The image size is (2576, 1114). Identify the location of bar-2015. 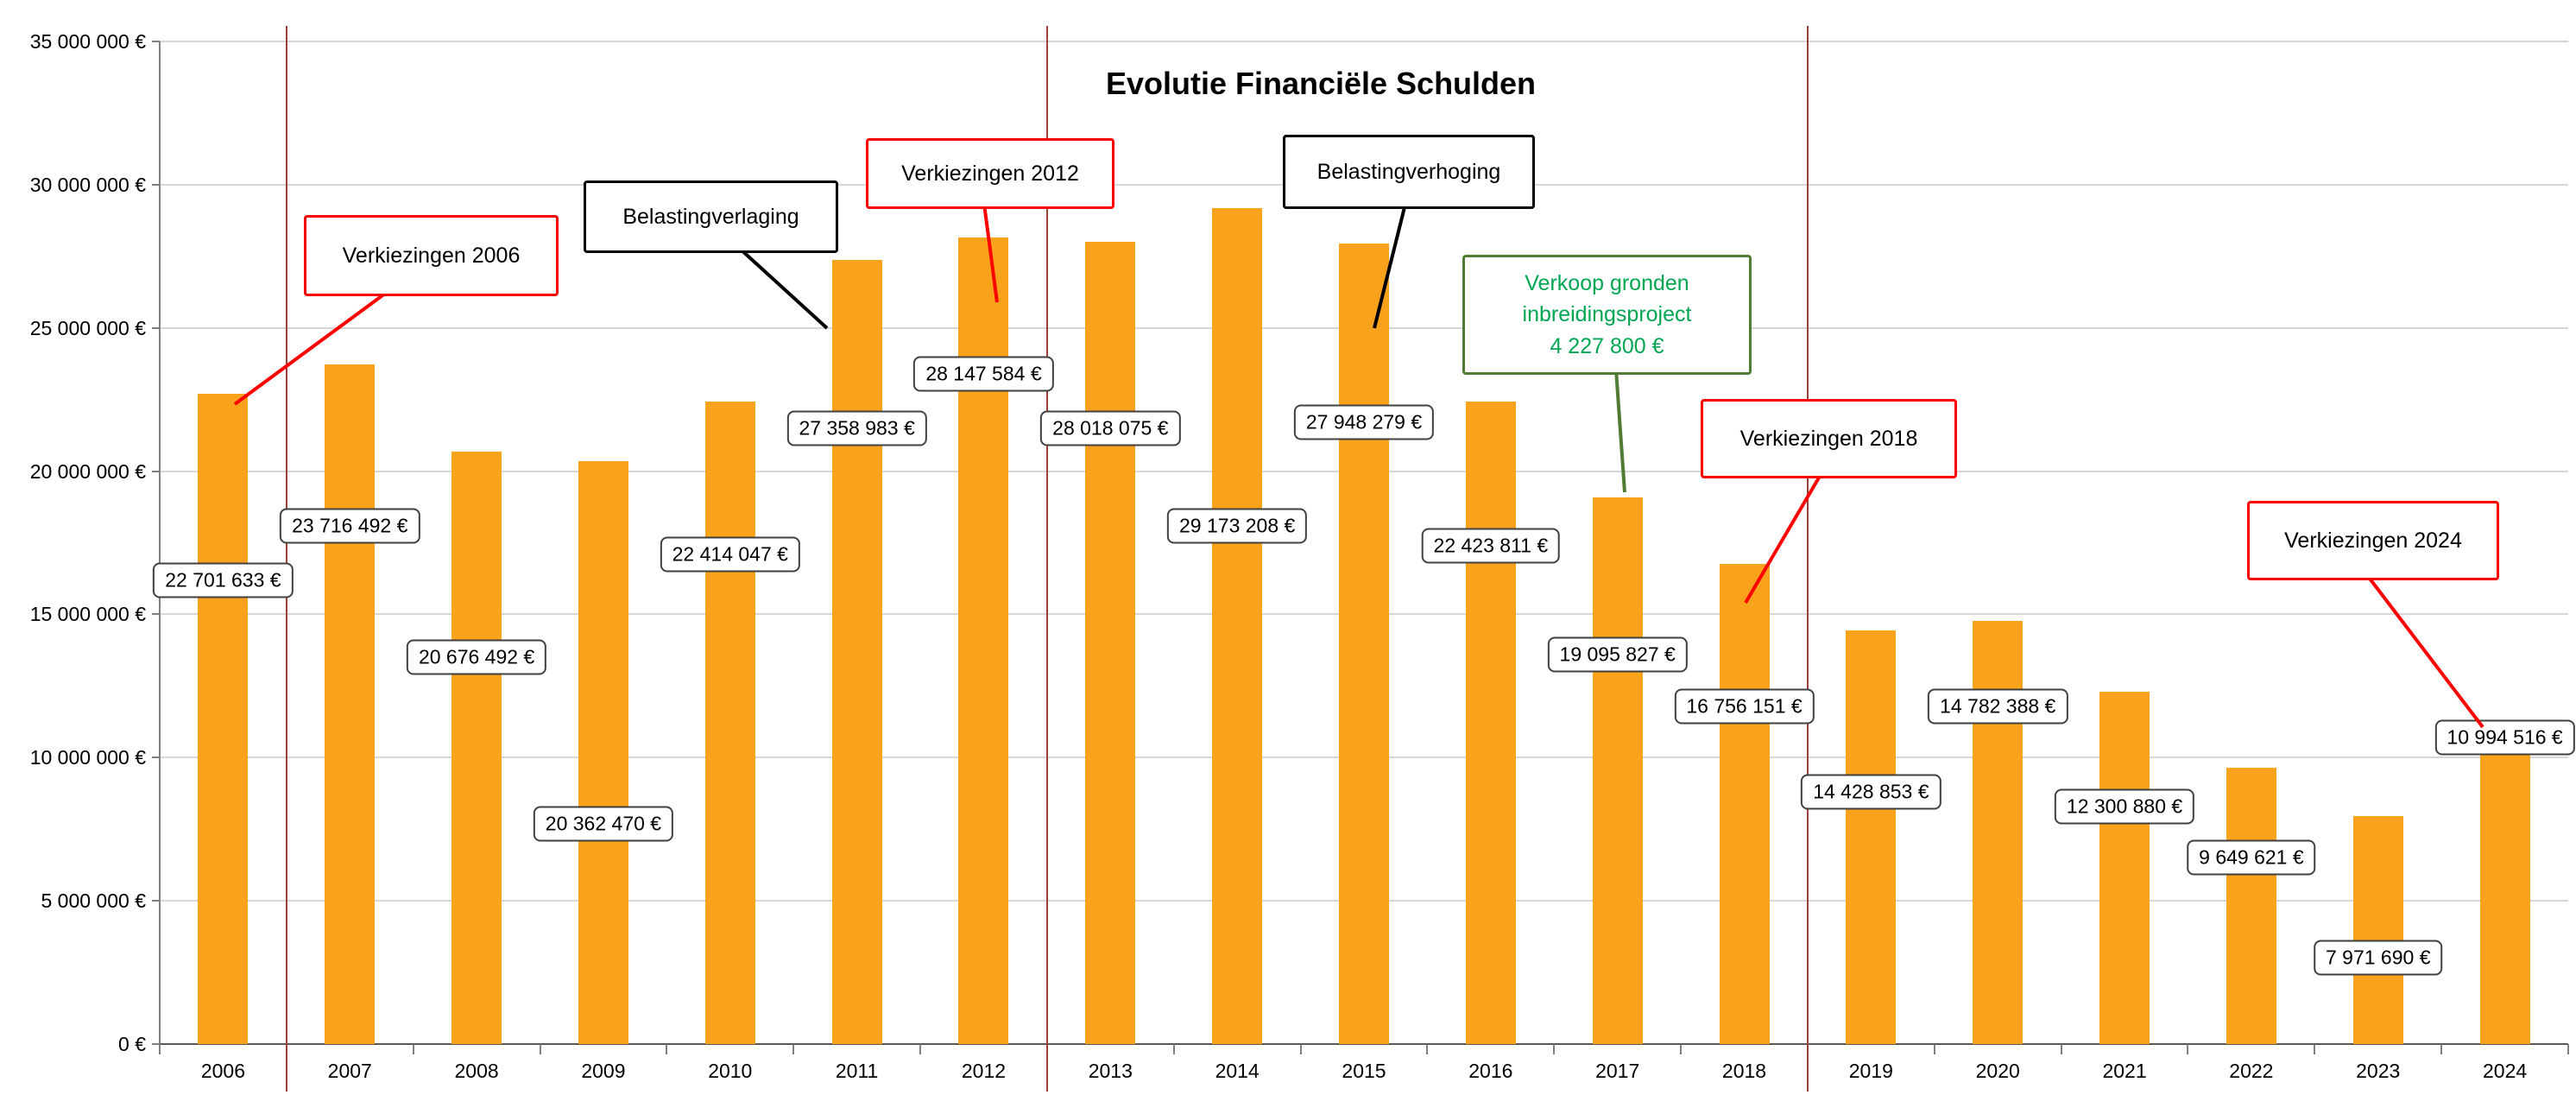
(1364, 643).